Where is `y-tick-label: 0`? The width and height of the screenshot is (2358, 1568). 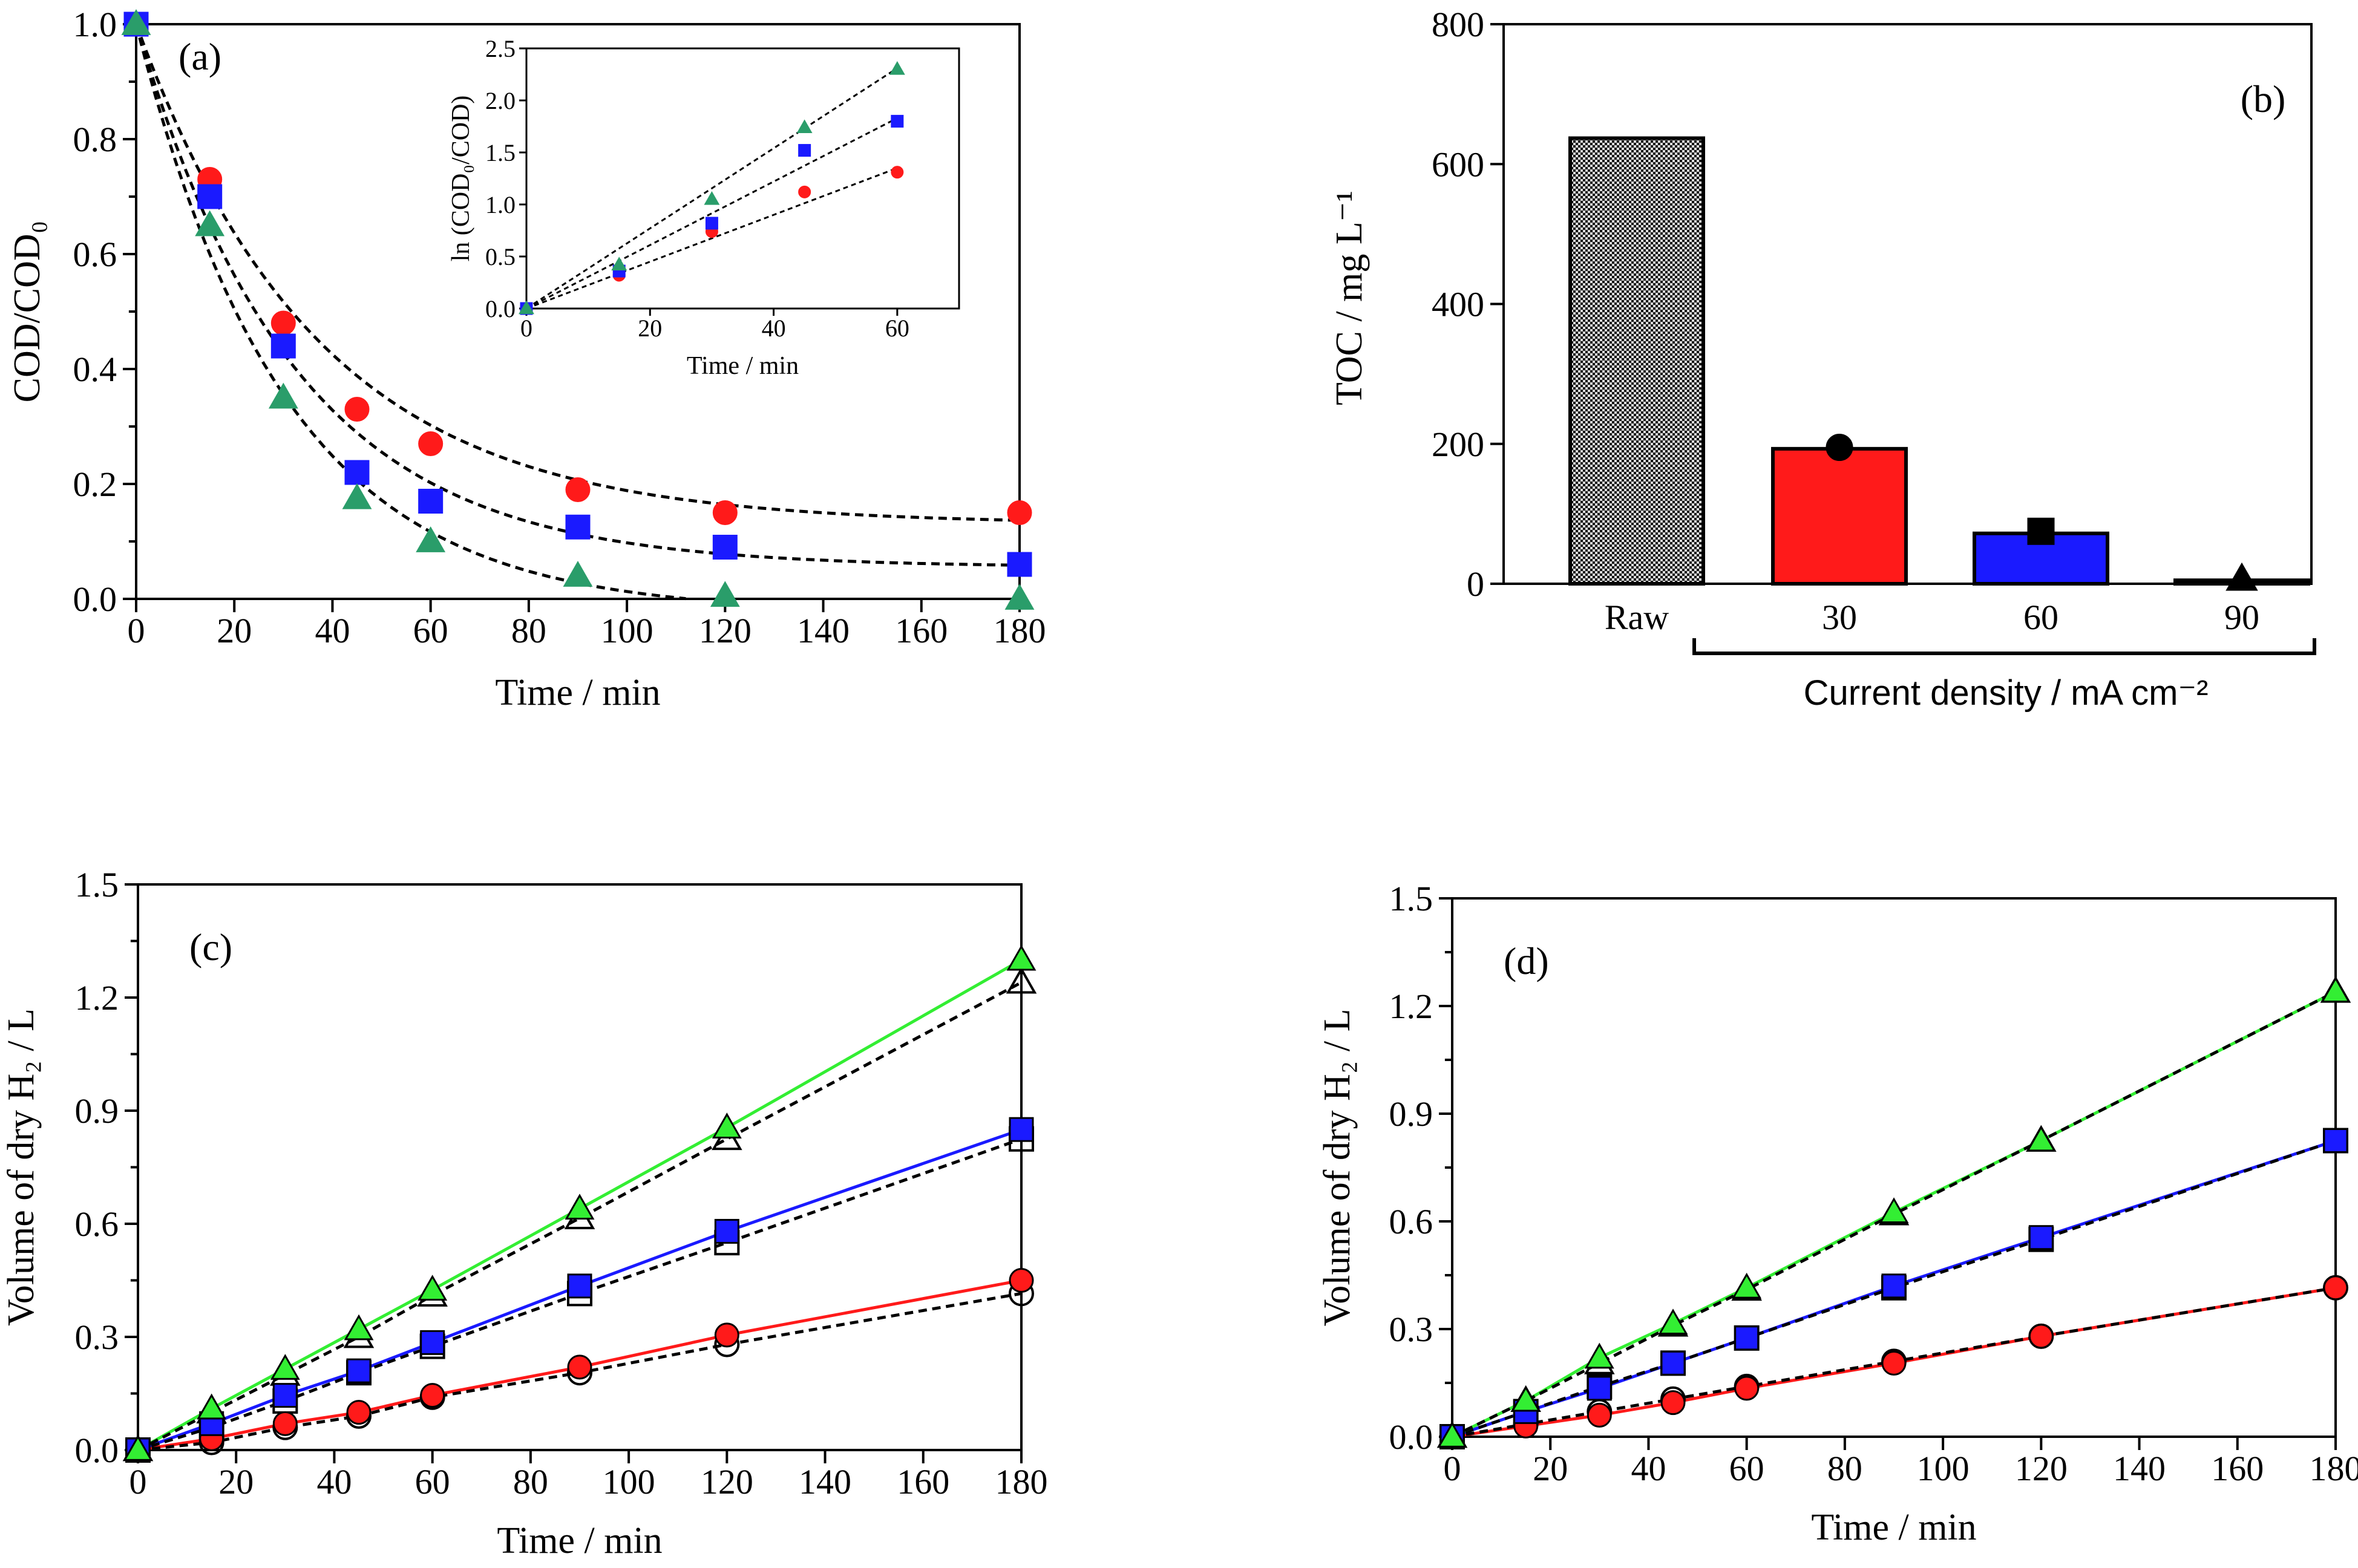 y-tick-label: 0 is located at coordinates (1475, 584).